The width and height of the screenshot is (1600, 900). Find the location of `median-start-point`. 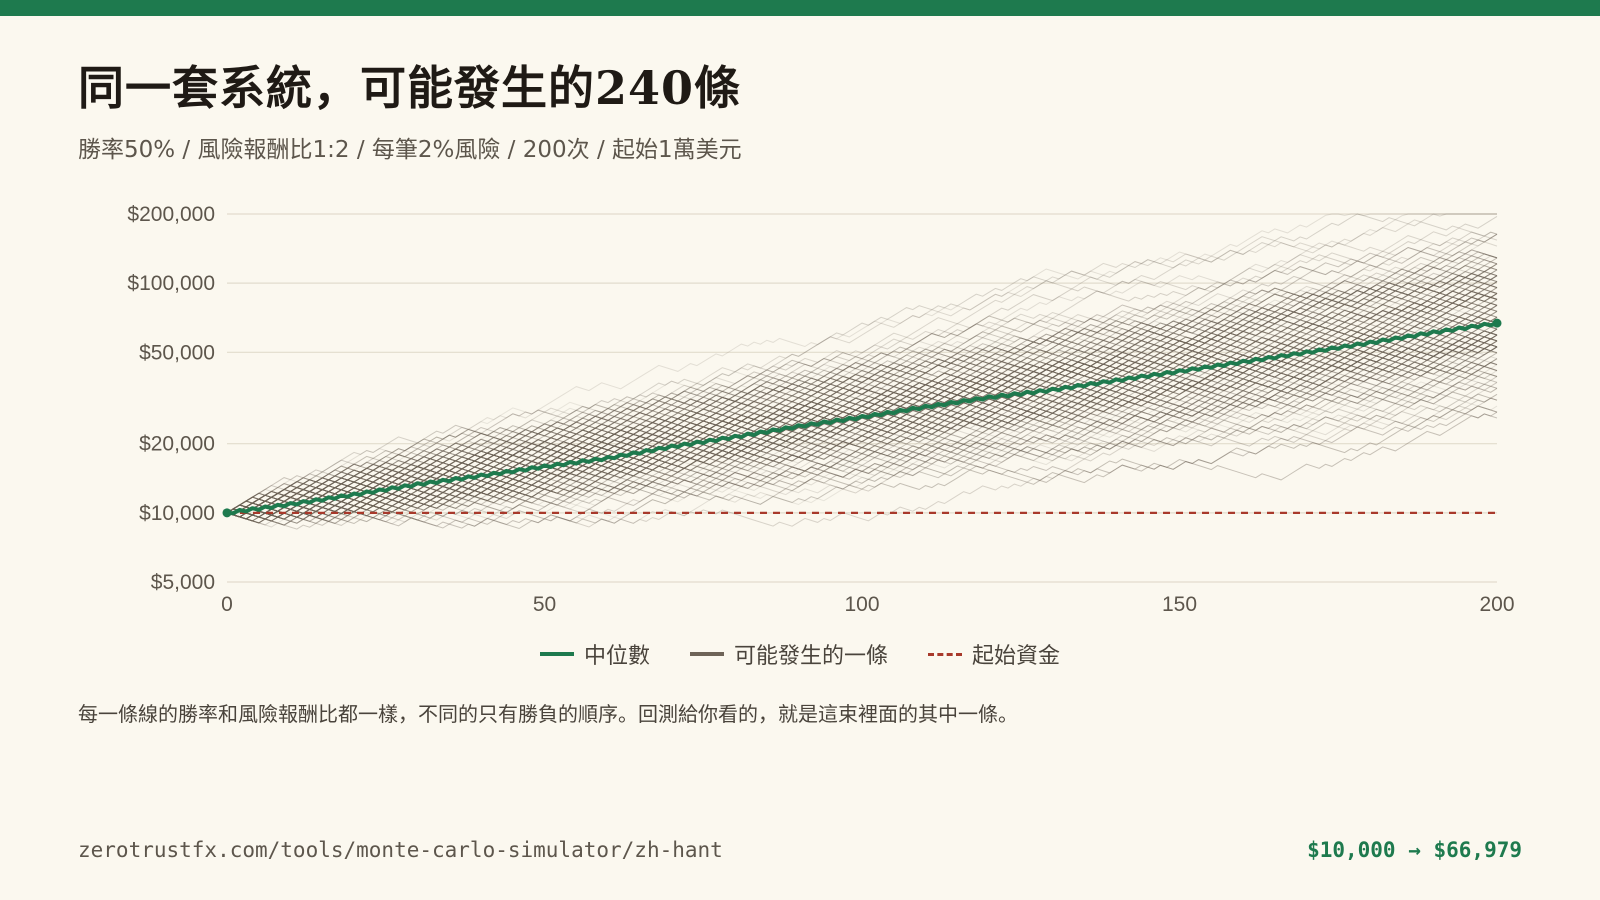

median-start-point is located at coordinates (227, 513).